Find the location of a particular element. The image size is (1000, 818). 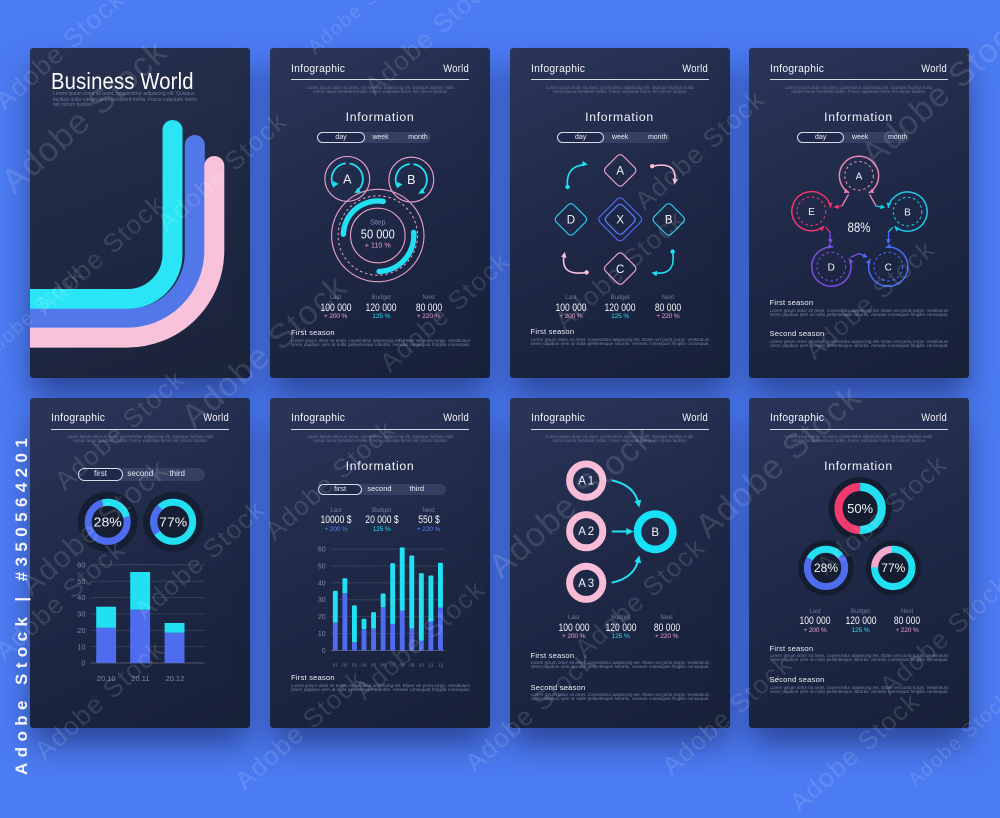

svg-text: 50 000 is located at coordinates (378, 234).